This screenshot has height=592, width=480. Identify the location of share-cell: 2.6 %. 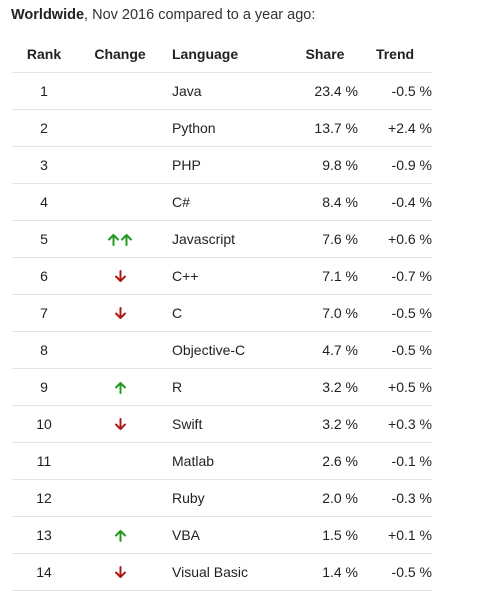
(340, 461).